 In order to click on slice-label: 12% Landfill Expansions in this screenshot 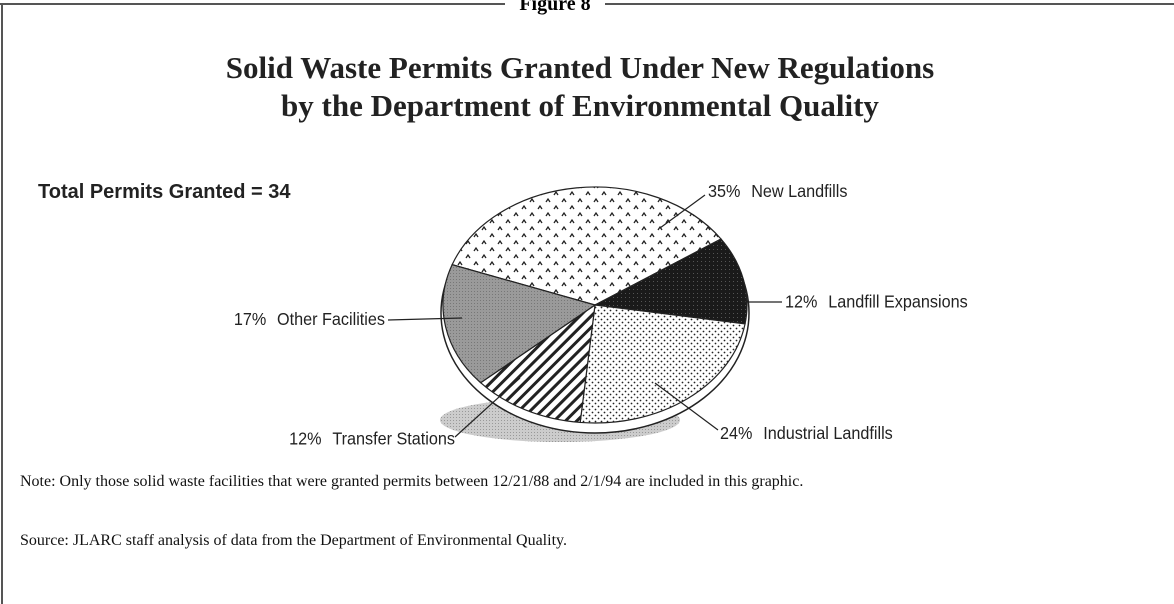, I will do `click(876, 301)`.